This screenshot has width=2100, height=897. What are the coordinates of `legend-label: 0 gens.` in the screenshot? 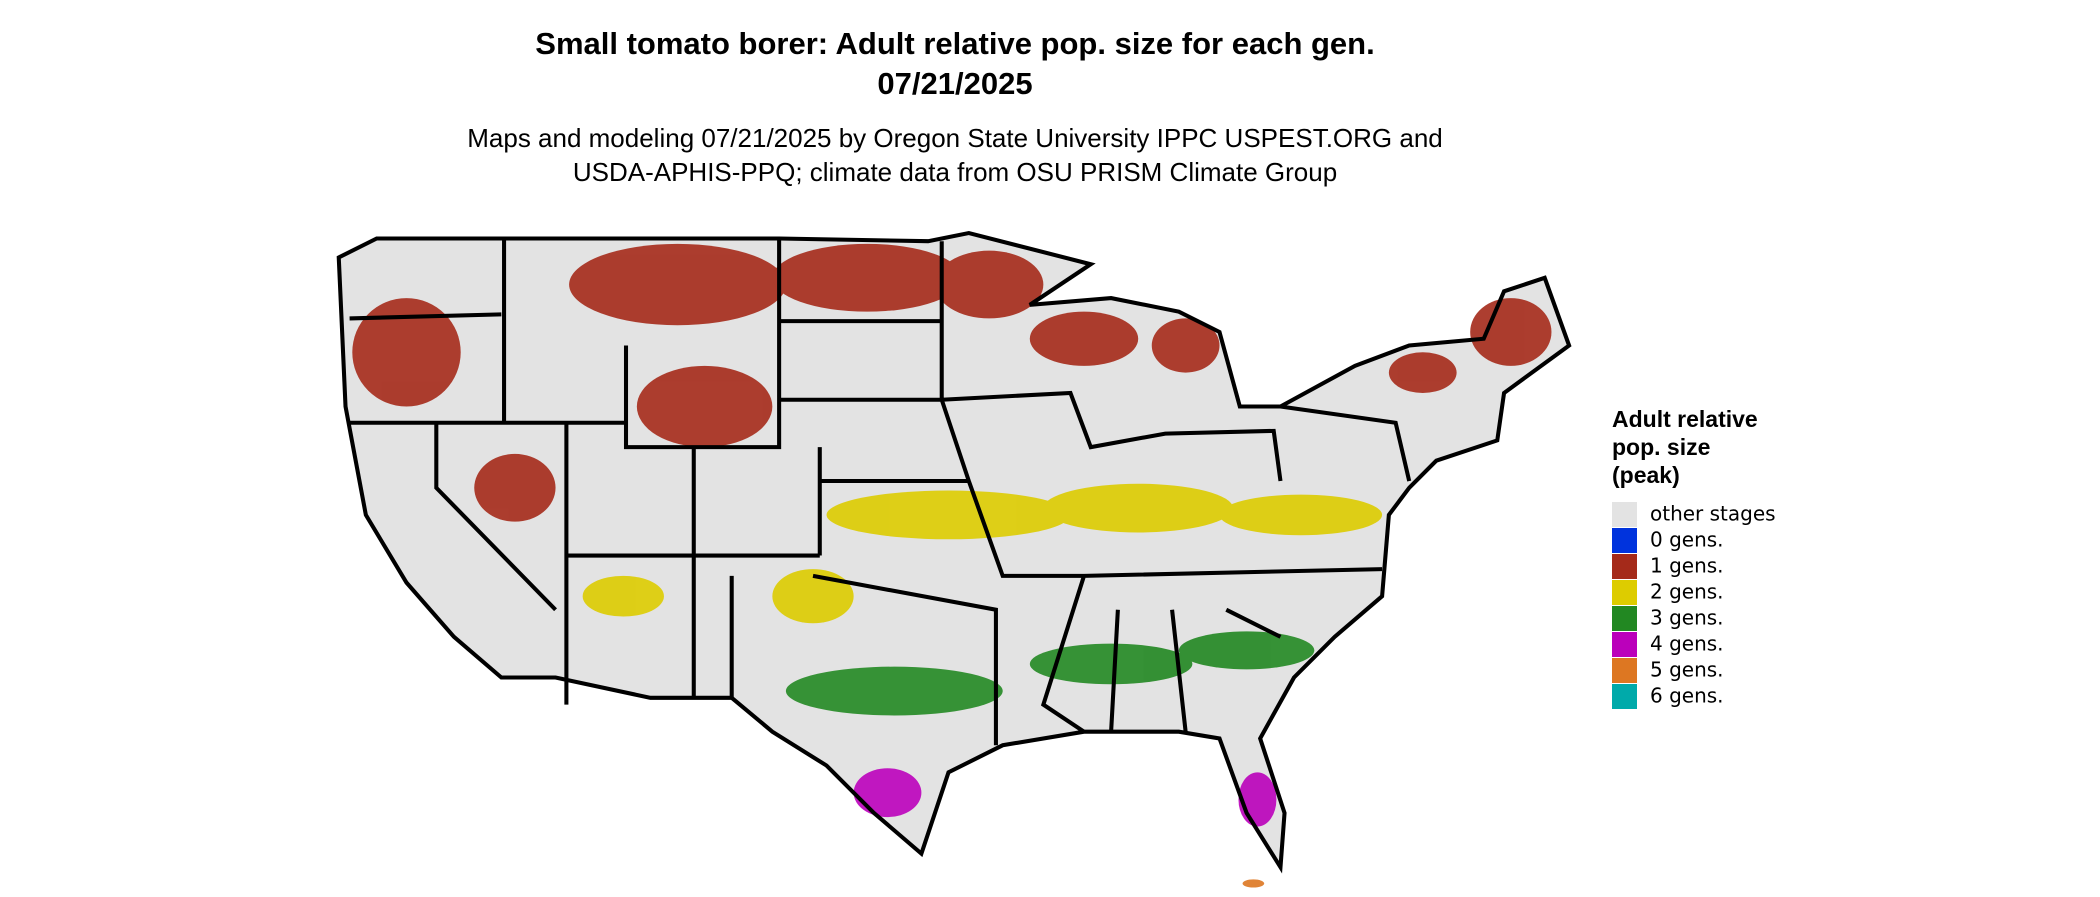 It's located at (1687, 540).